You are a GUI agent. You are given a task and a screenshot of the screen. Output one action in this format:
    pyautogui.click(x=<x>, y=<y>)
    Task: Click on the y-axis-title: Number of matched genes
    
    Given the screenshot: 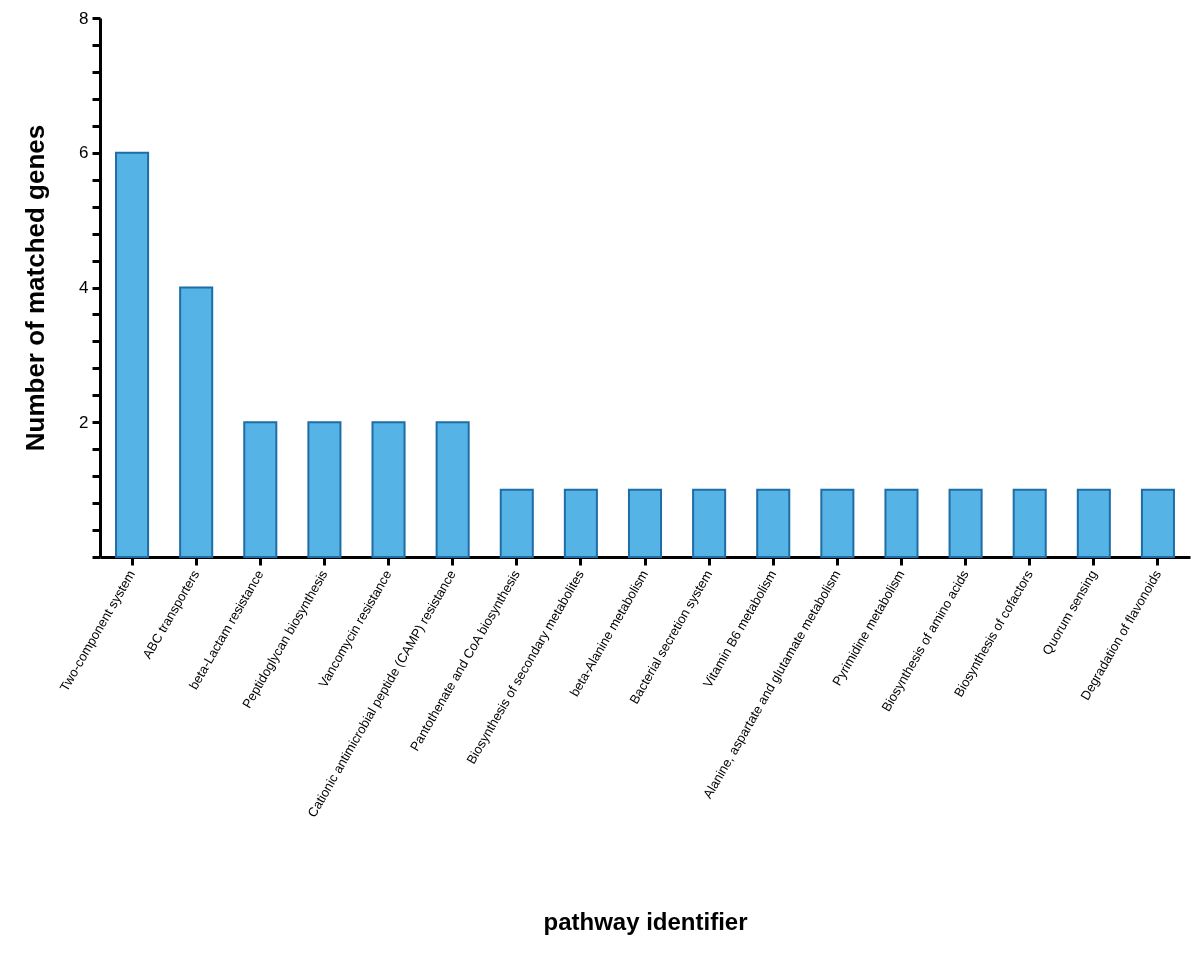 What is the action you would take?
    pyautogui.click(x=35, y=288)
    